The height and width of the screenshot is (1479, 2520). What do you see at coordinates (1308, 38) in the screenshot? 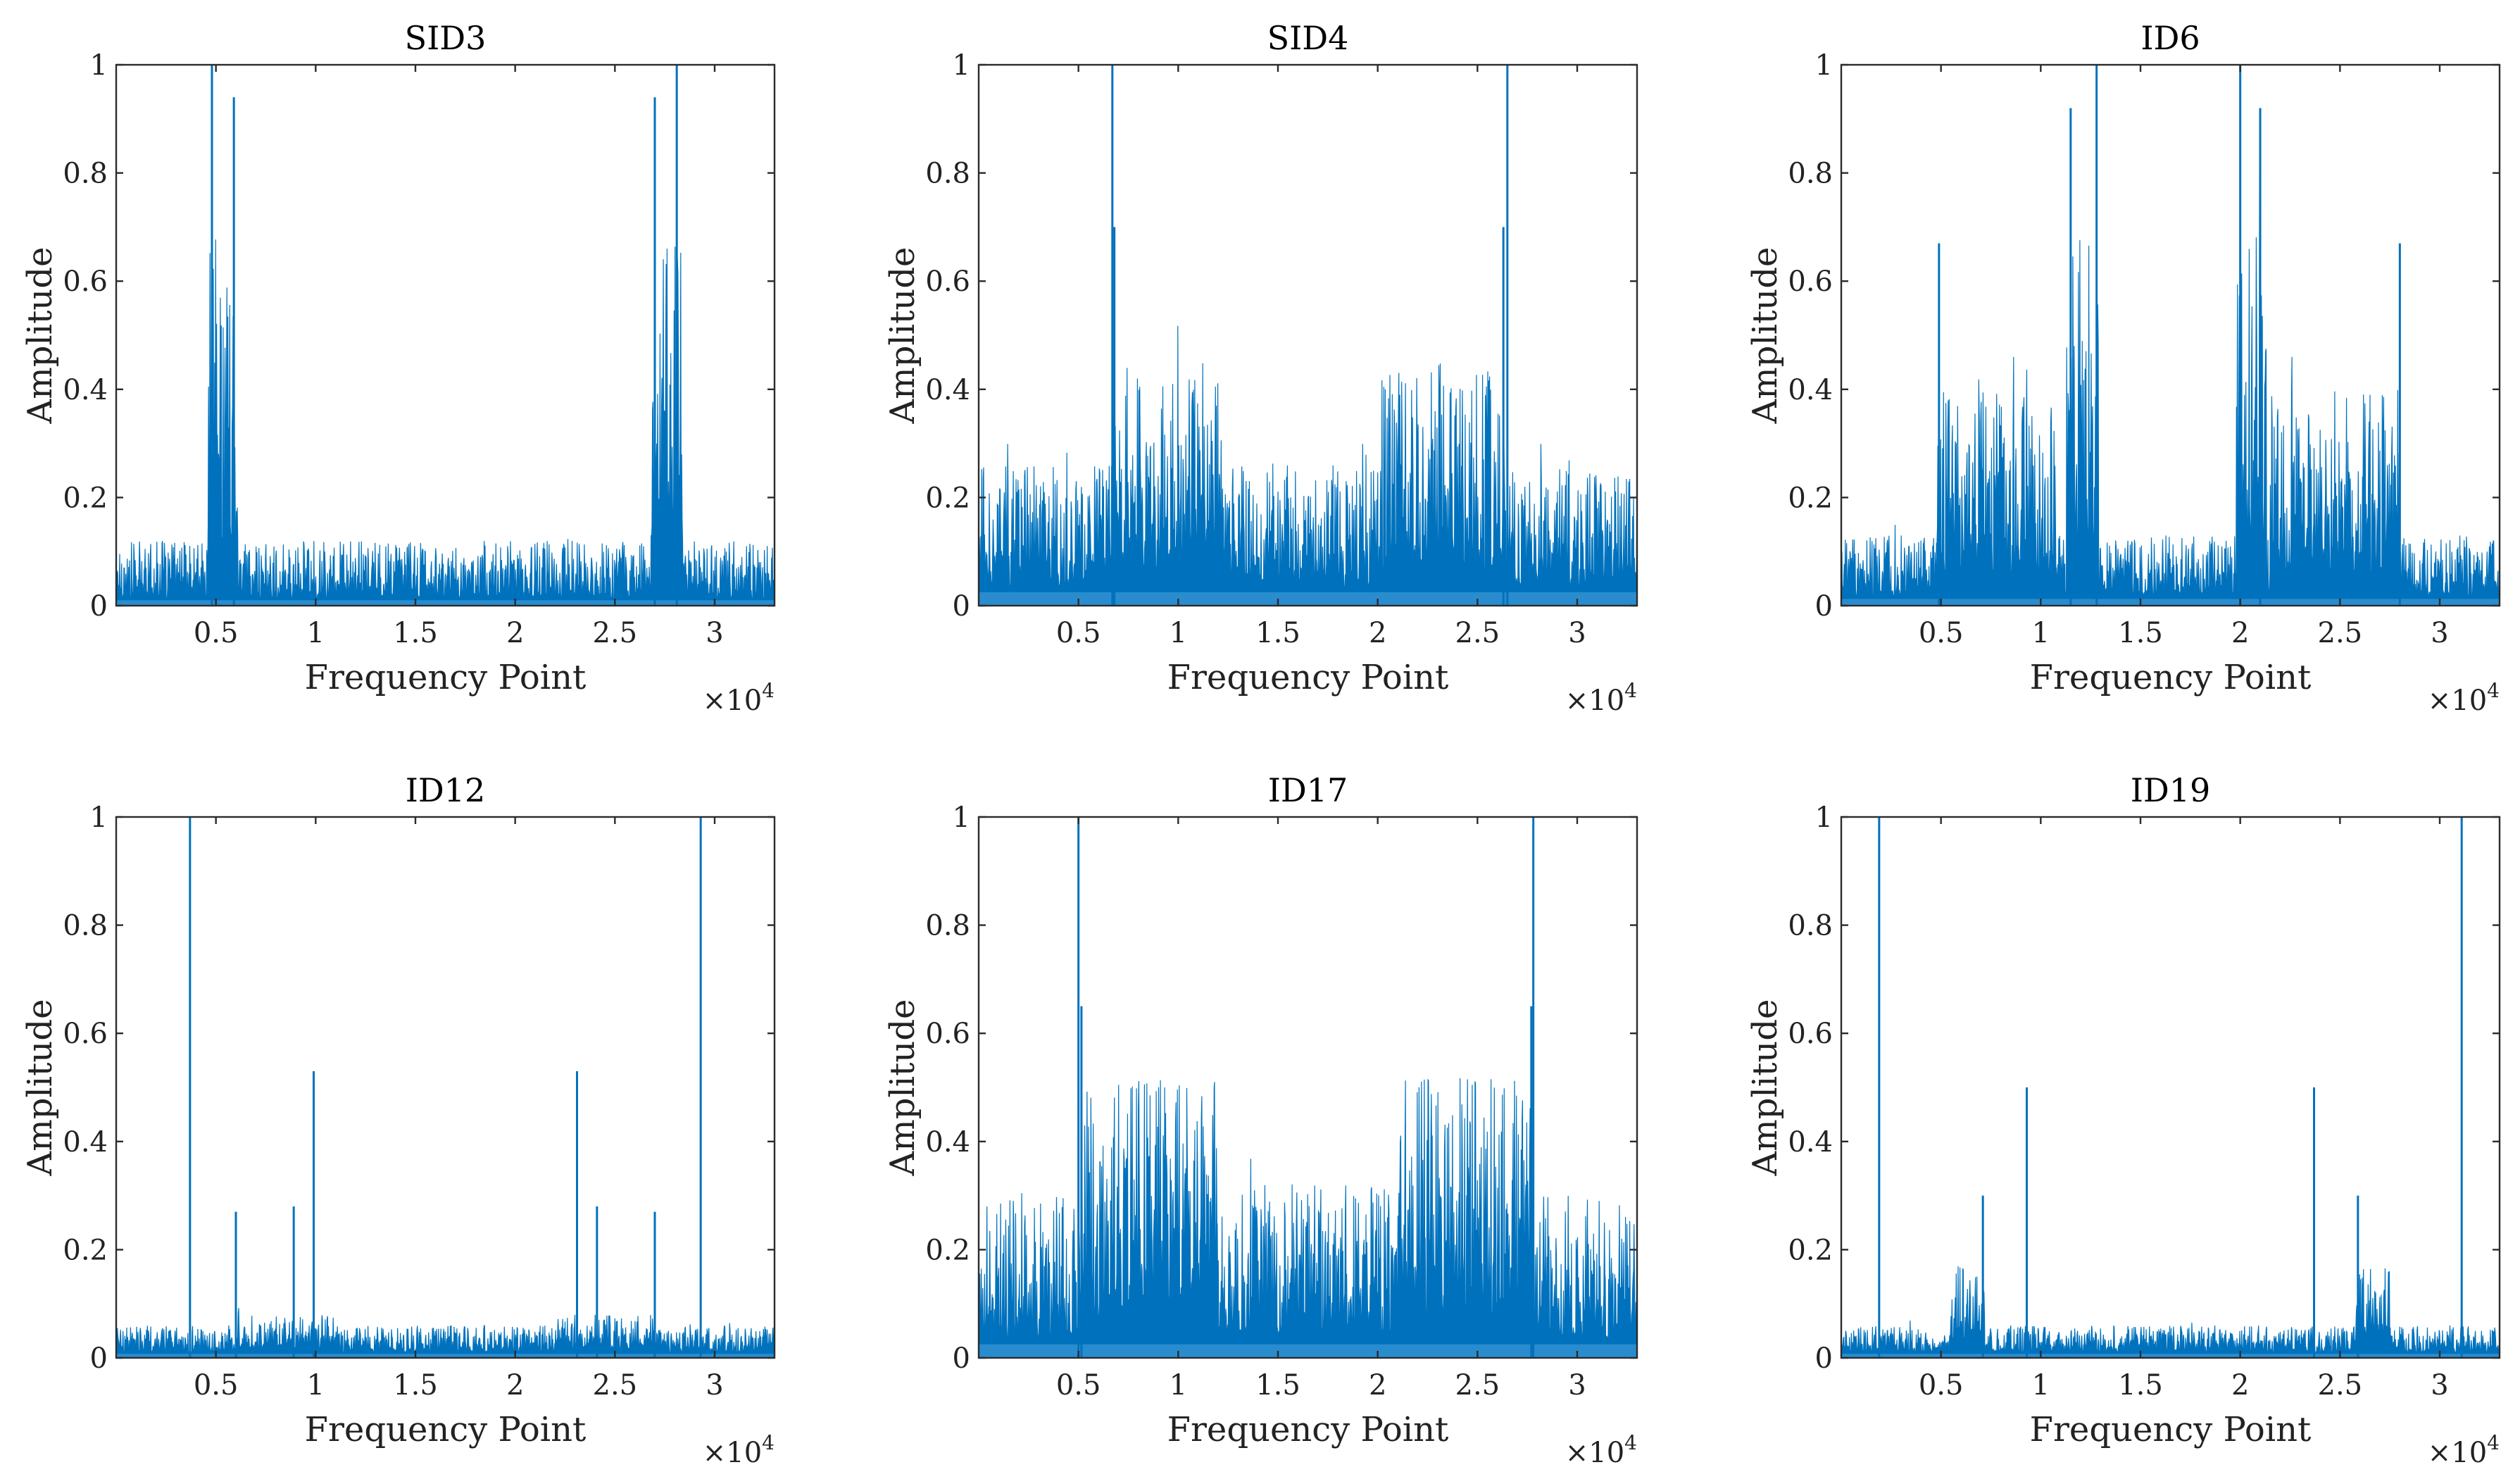
I see `chart-title: SID4` at bounding box center [1308, 38].